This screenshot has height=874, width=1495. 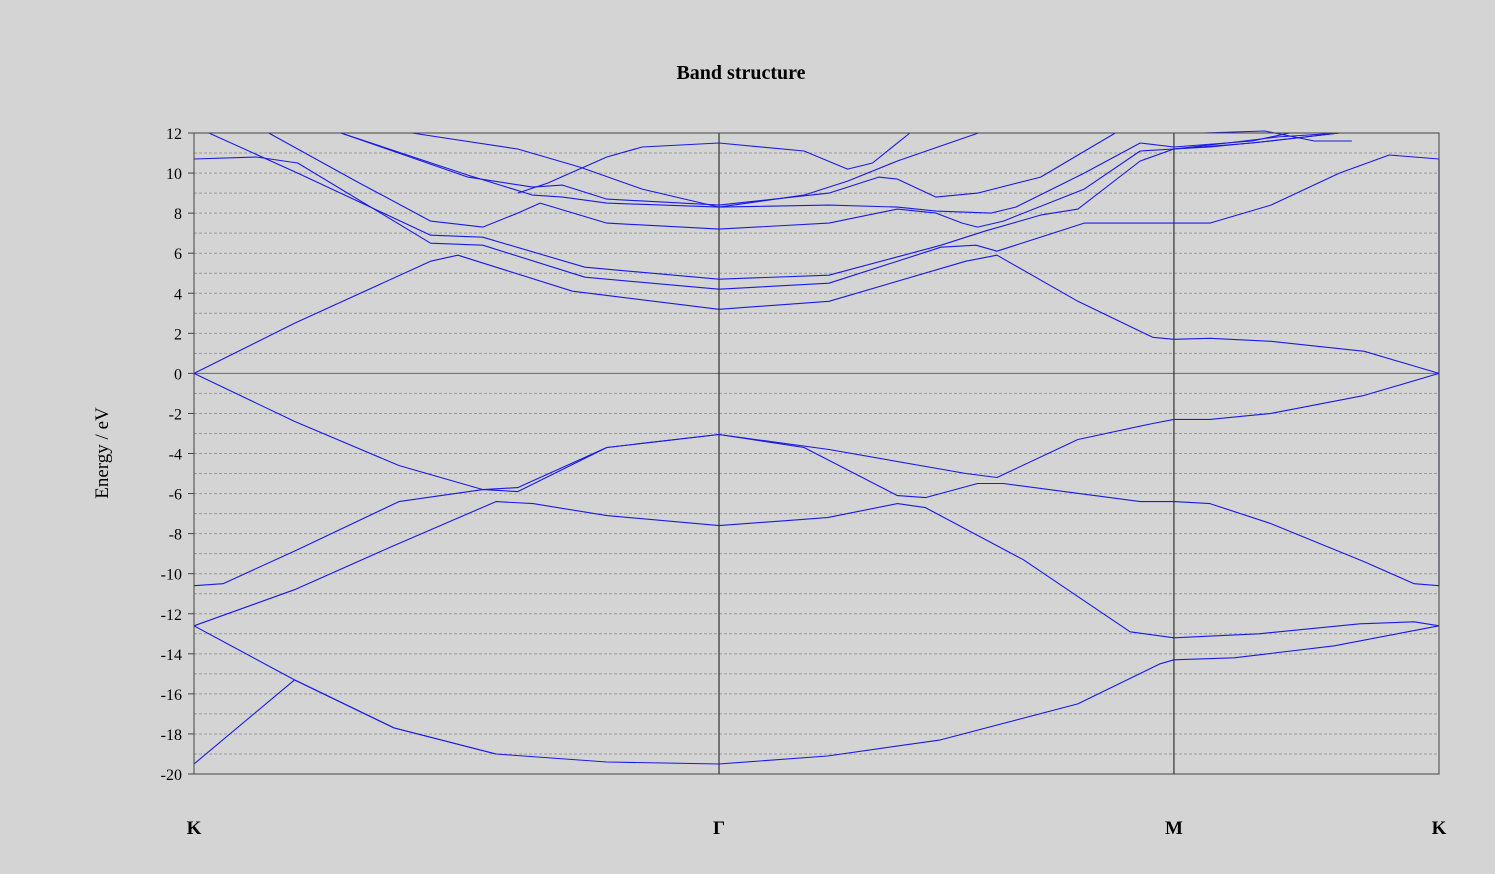 What do you see at coordinates (174, 134) in the screenshot?
I see `y-tick-label: 12` at bounding box center [174, 134].